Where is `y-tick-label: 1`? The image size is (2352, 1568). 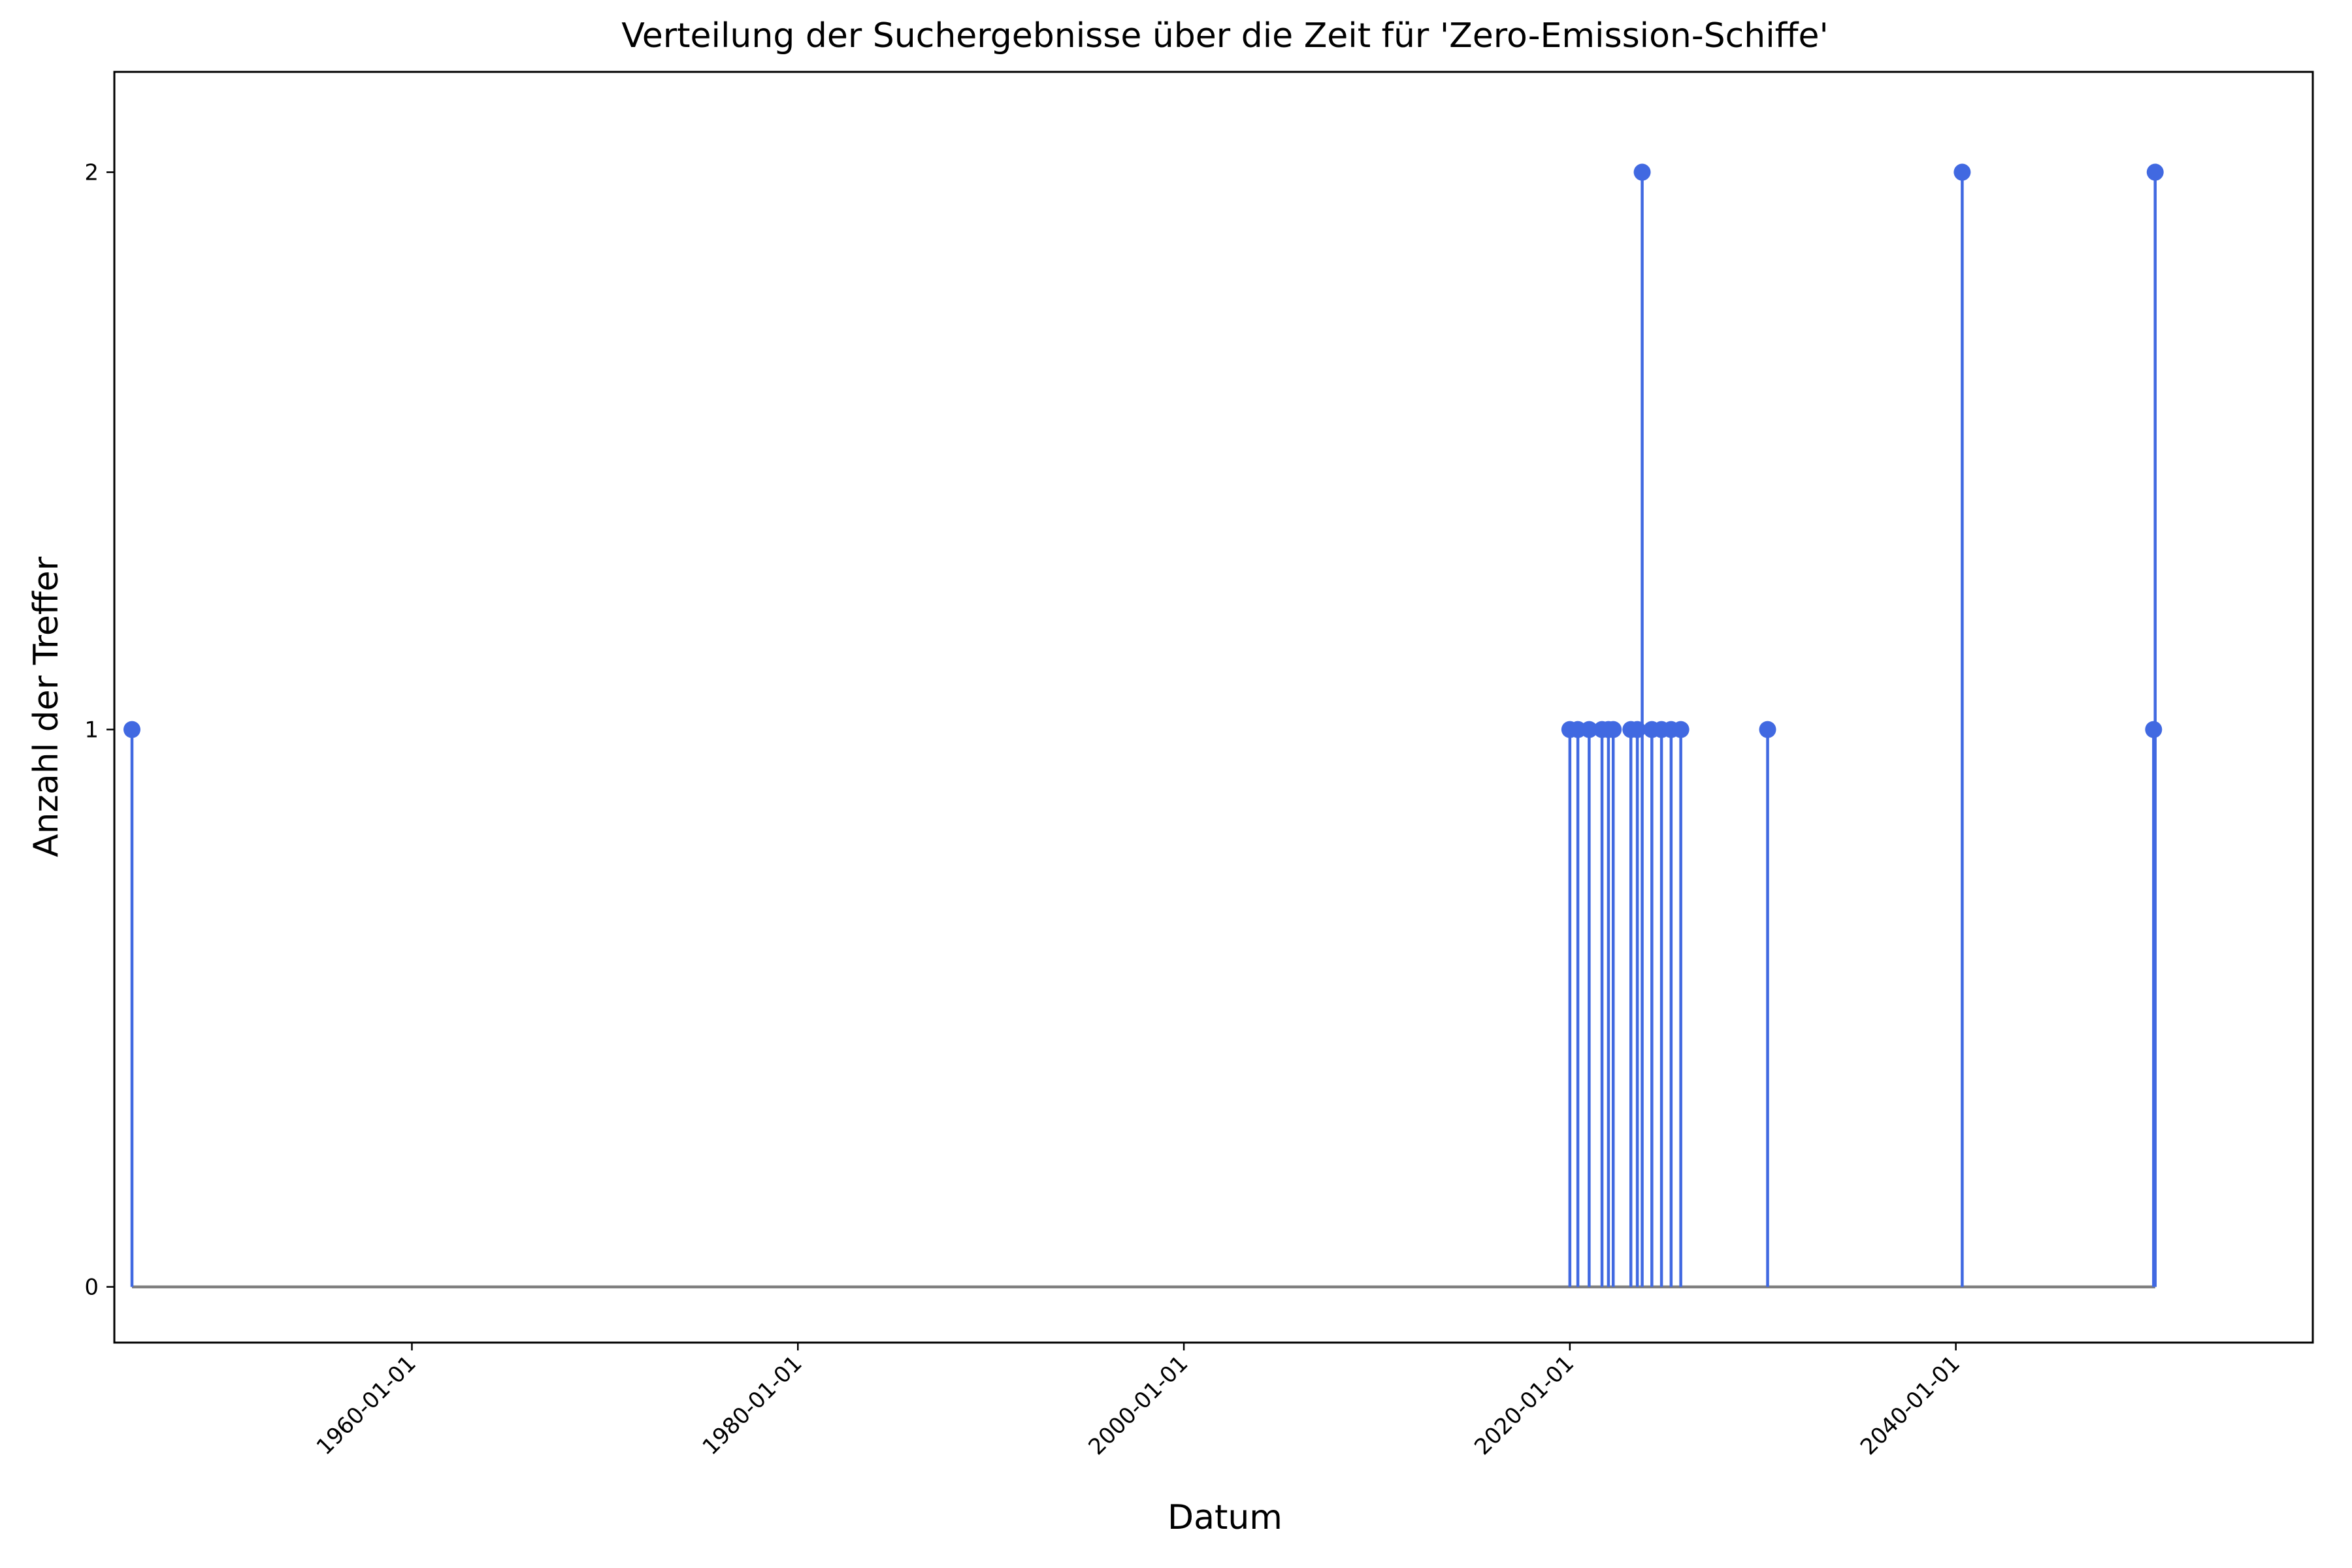 y-tick-label: 1 is located at coordinates (91, 730).